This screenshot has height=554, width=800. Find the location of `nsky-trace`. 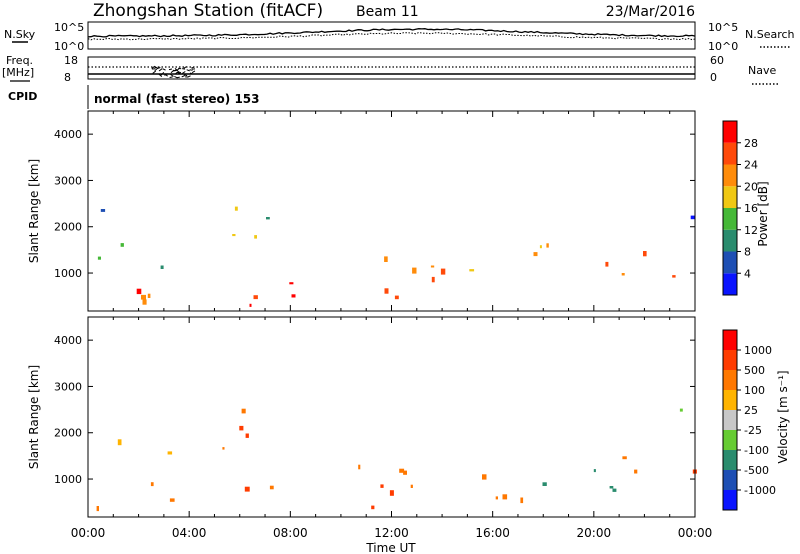

nsky-trace is located at coordinates (391, 33).